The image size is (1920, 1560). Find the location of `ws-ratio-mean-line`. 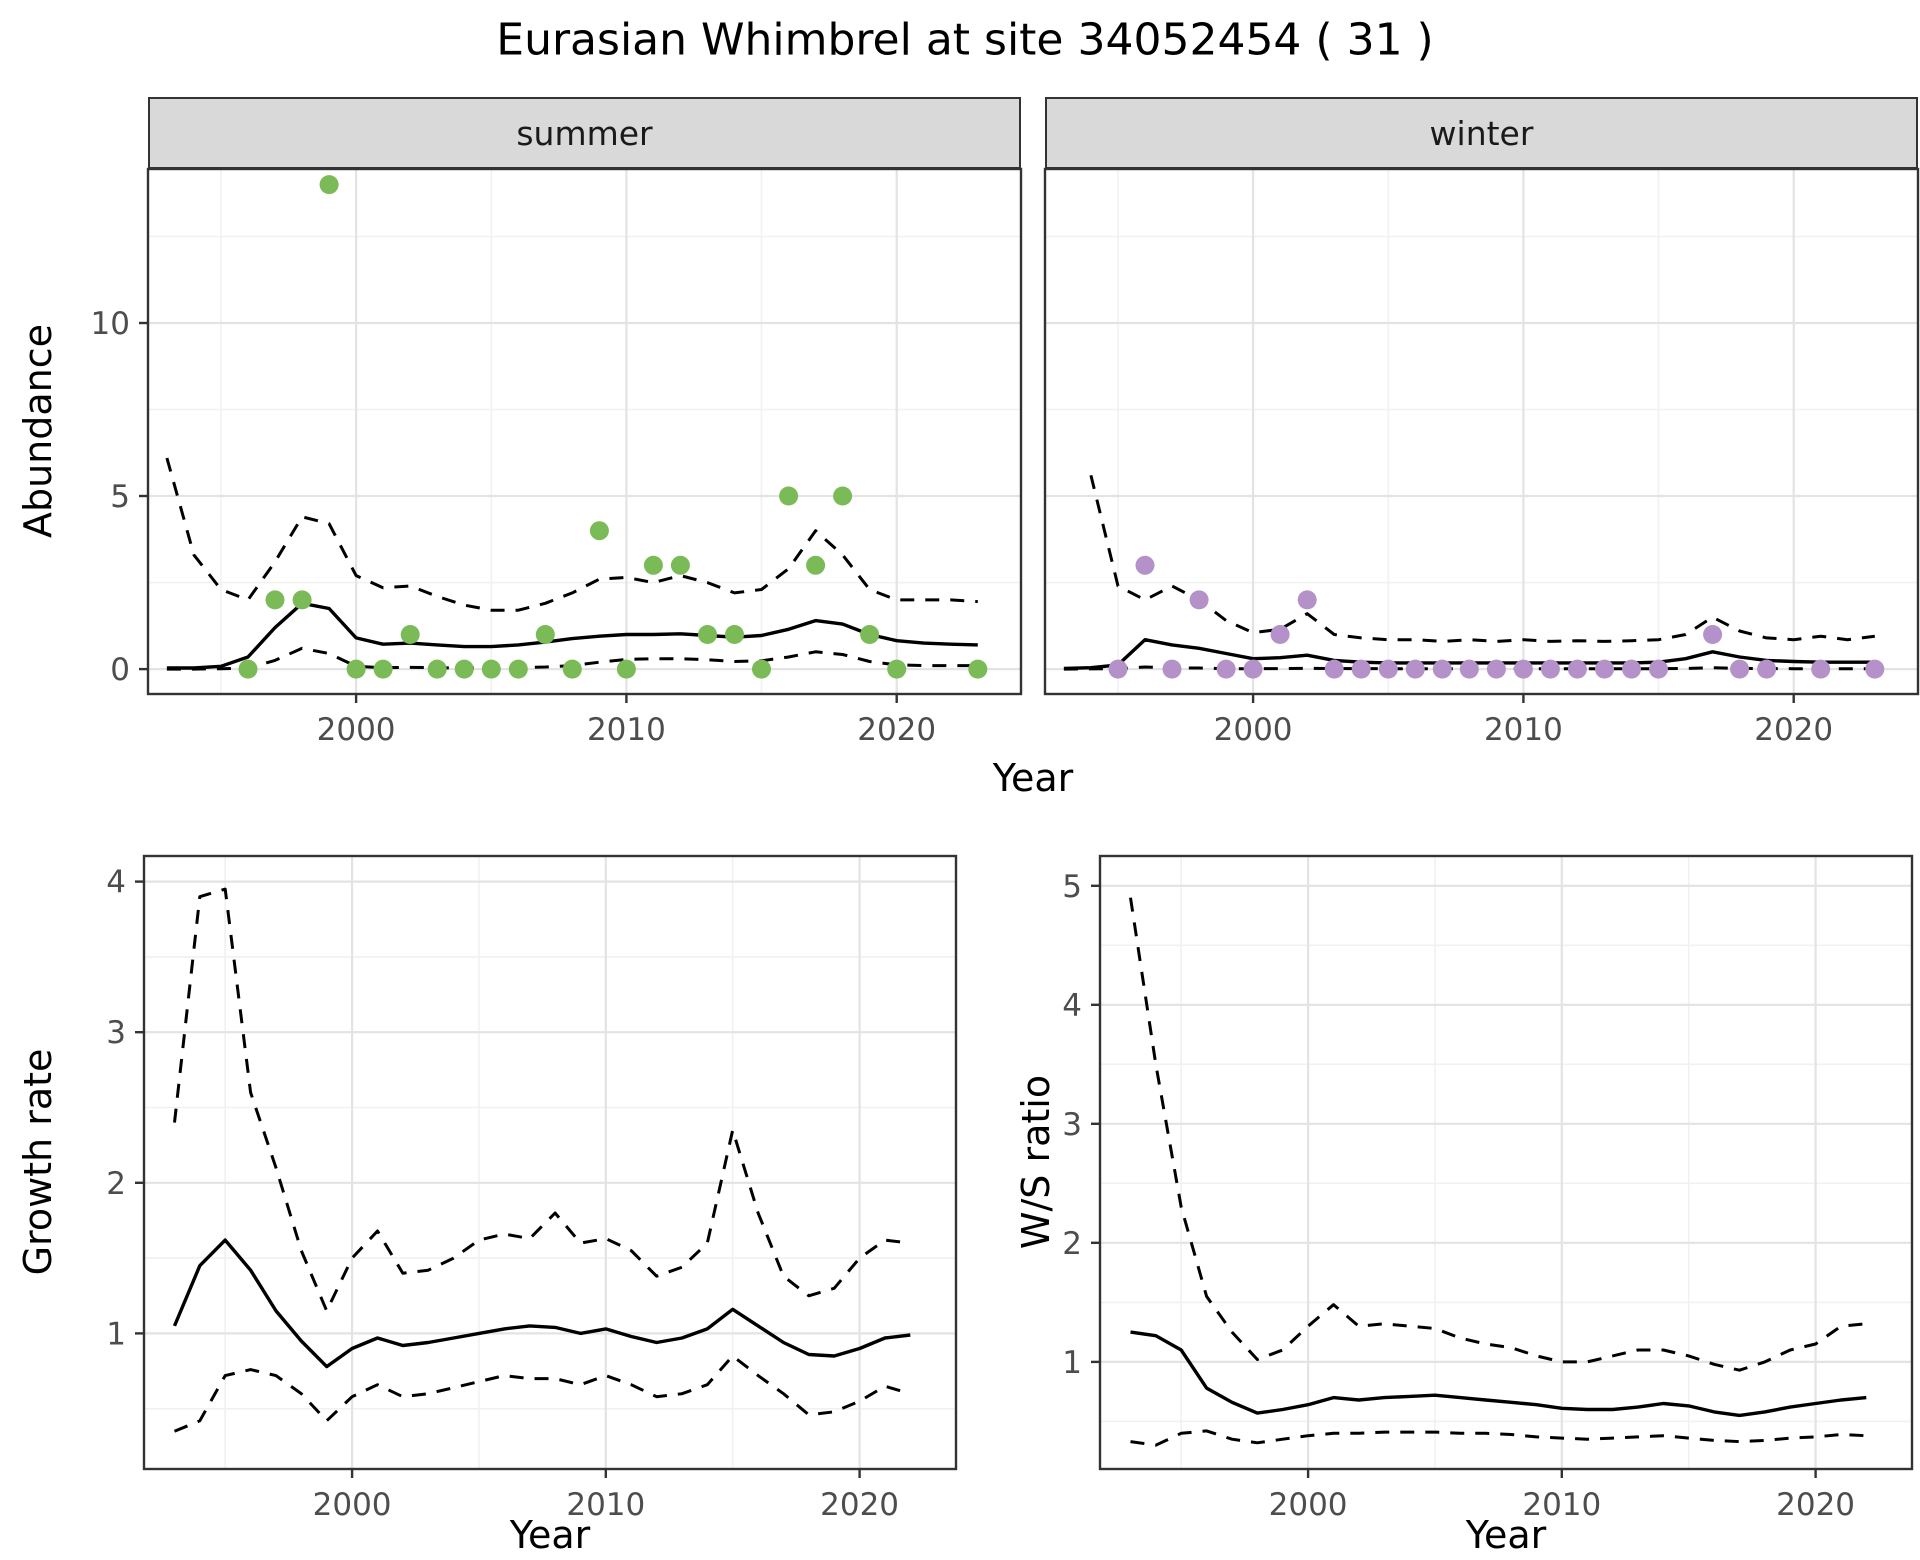

ws-ratio-mean-line is located at coordinates (1498, 1374).